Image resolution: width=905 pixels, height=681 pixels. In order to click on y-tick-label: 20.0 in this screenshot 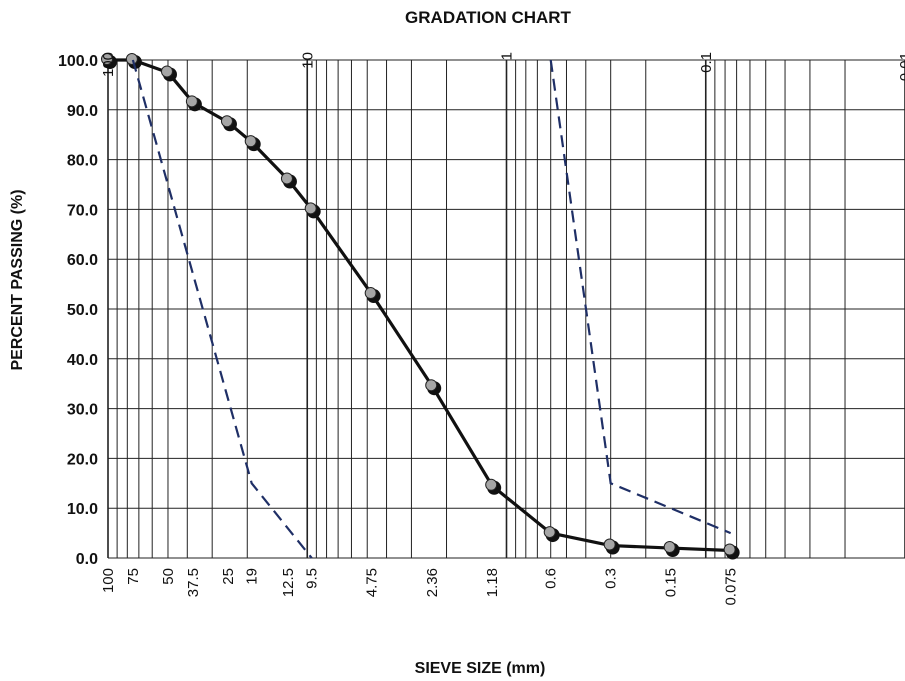, I will do `click(82, 459)`.